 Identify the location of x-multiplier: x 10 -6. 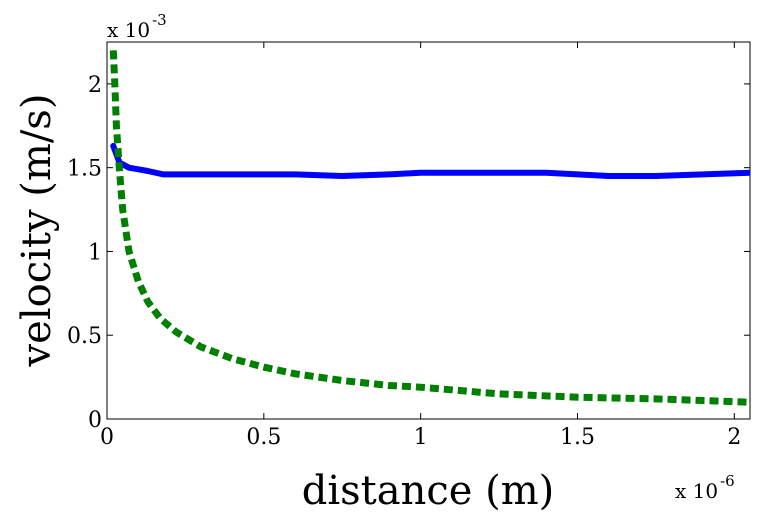
(705, 487).